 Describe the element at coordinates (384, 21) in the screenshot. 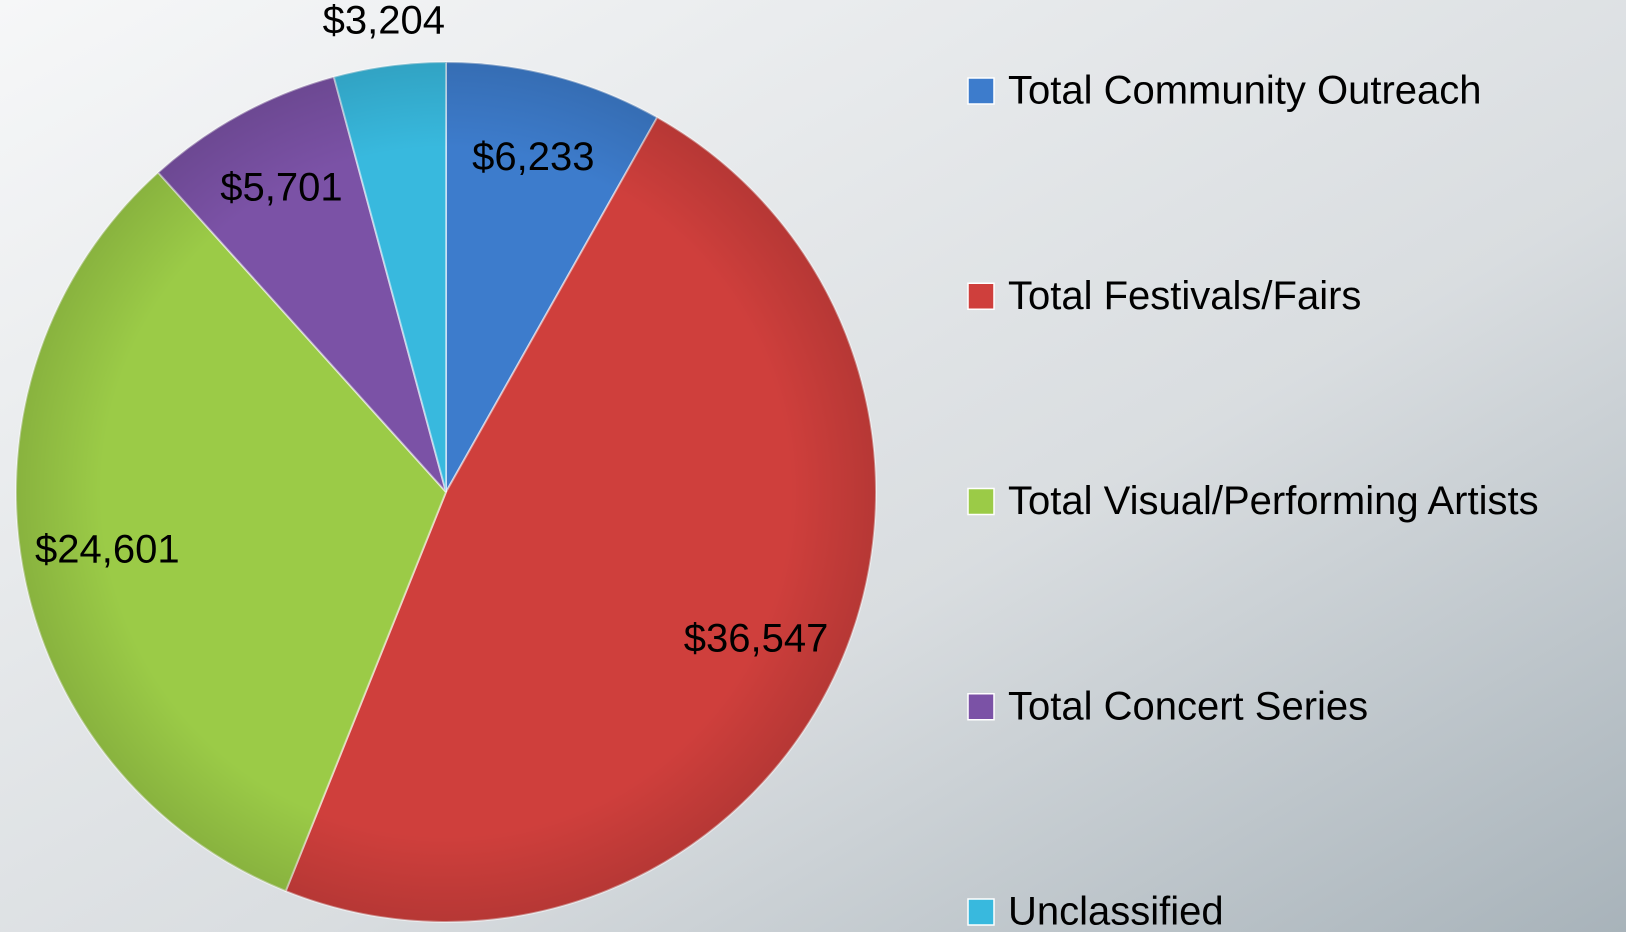

I see `data-label: $3,204` at that location.